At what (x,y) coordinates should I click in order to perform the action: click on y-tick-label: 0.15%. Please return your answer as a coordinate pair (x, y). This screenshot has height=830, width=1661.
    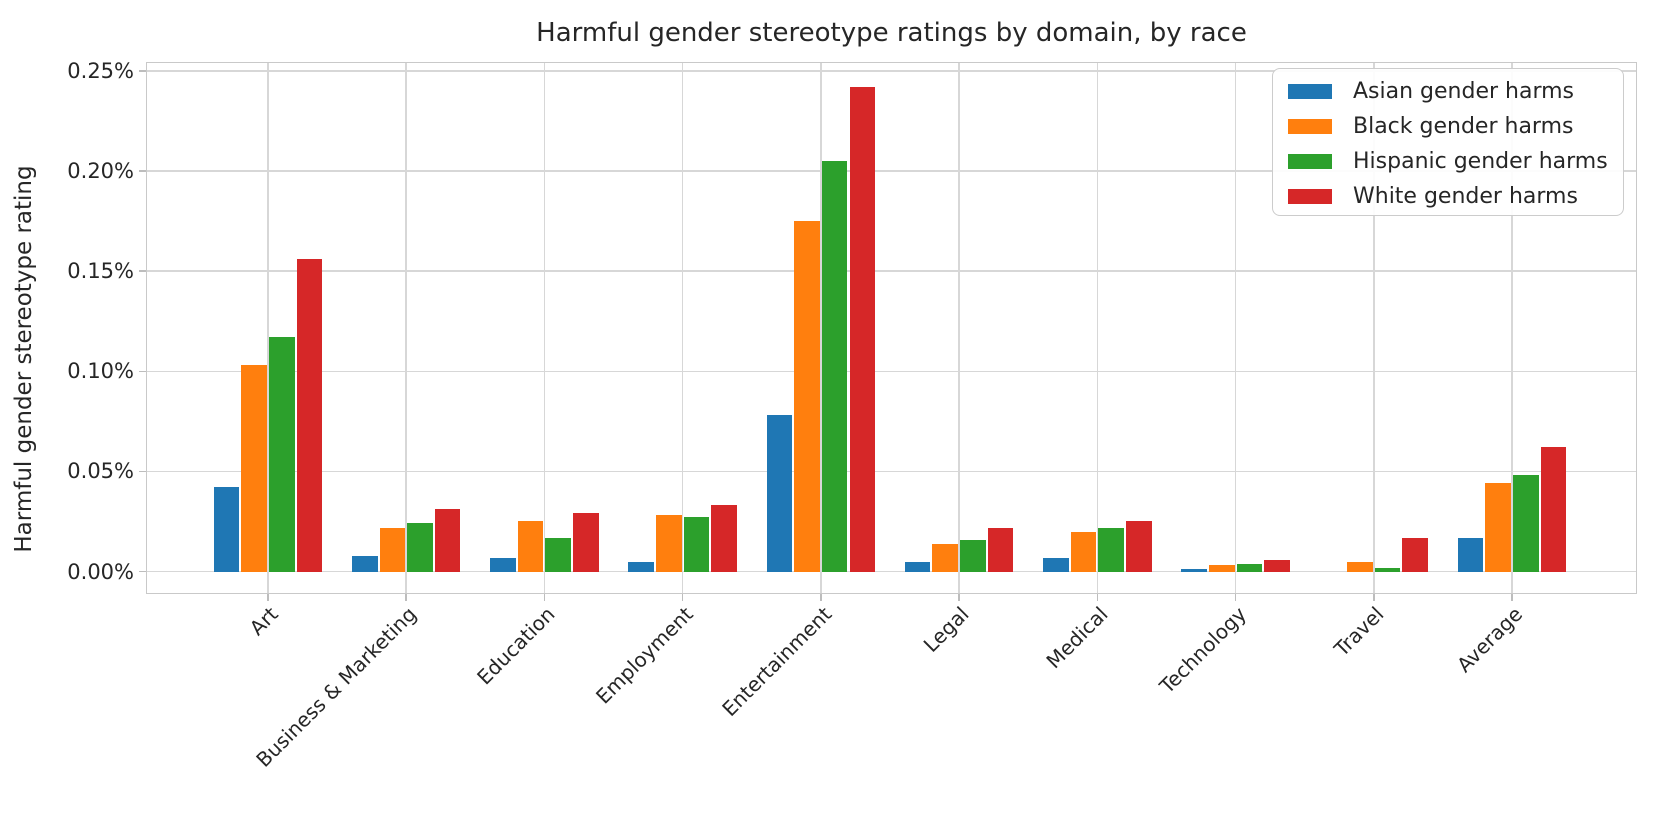
    Looking at the image, I should click on (100, 271).